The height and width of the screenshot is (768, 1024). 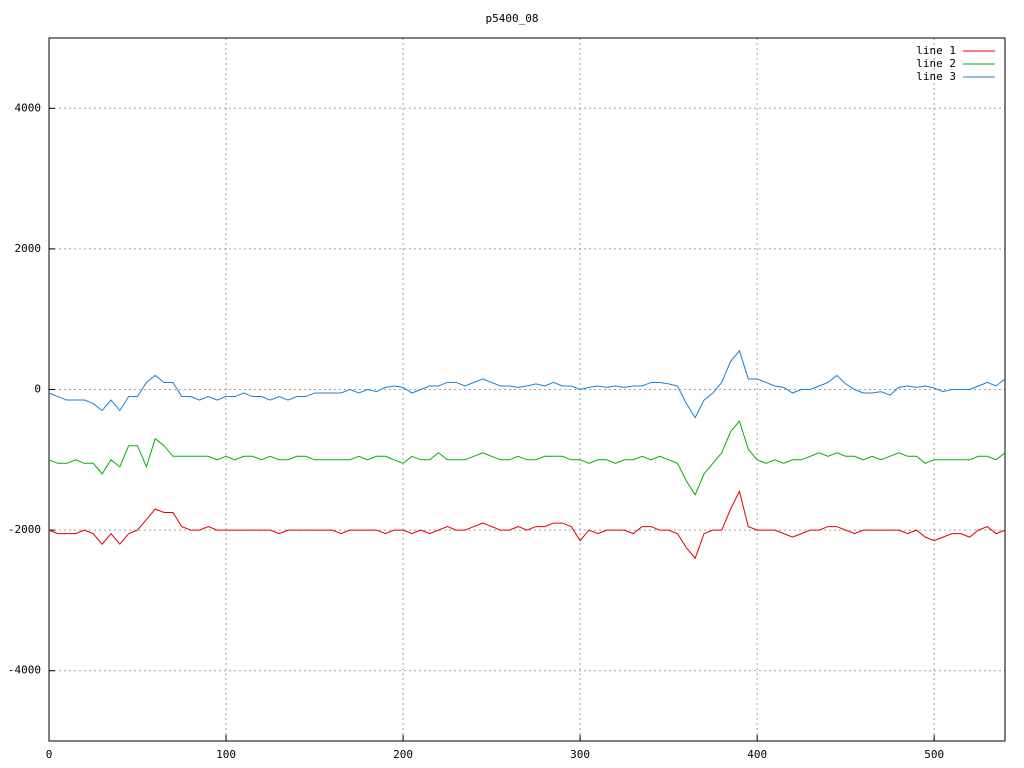 What do you see at coordinates (936, 63) in the screenshot?
I see `legend-label: line 2` at bounding box center [936, 63].